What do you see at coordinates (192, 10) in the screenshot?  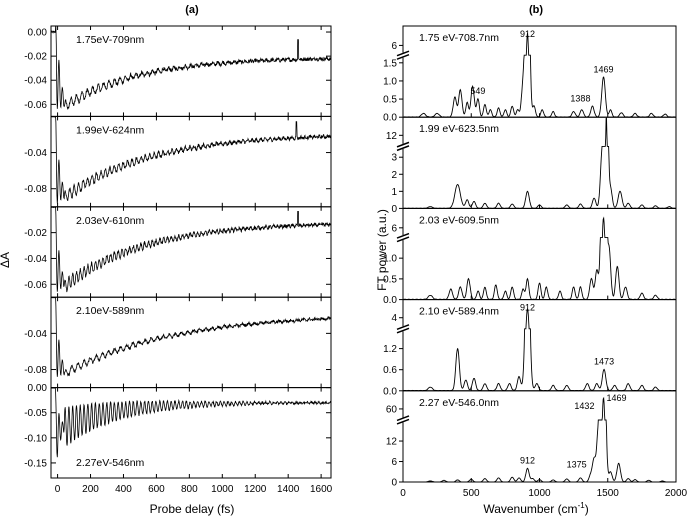 I see `chart-a-title: (a)` at bounding box center [192, 10].